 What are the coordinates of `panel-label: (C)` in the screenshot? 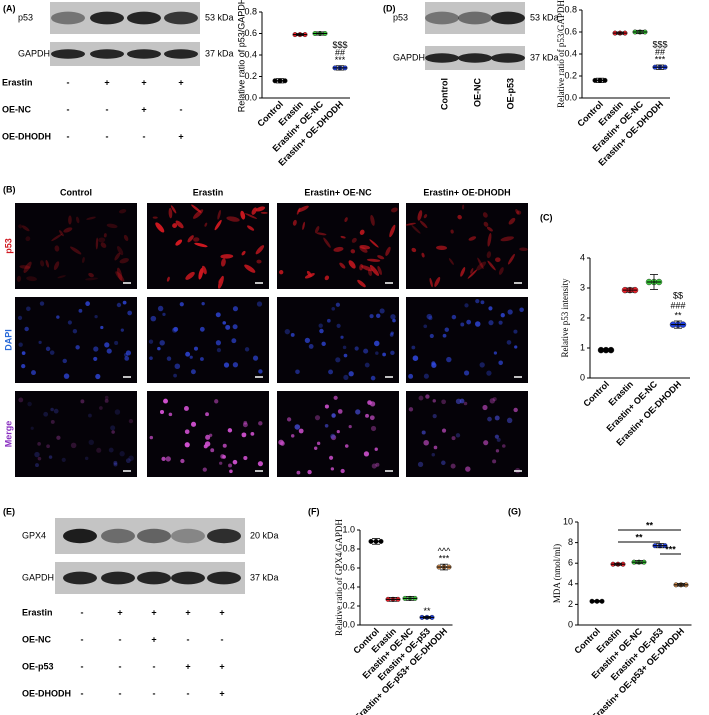 It's located at (546, 217).